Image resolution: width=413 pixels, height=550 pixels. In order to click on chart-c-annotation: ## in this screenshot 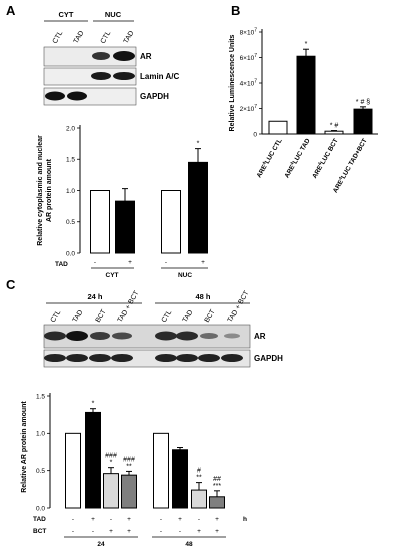, I will do `click(217, 479)`.